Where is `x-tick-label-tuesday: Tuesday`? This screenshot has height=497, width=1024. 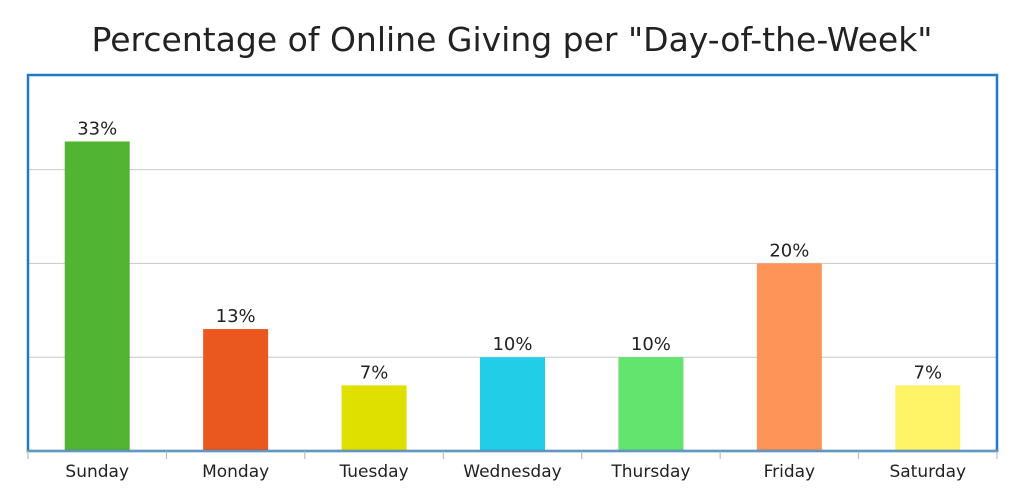
x-tick-label-tuesday: Tuesday is located at coordinates (373, 472).